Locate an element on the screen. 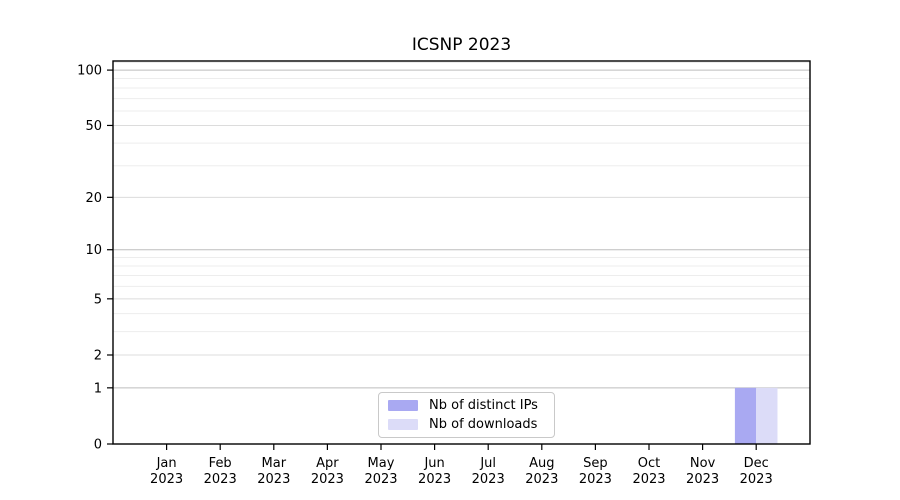  y-tick-label: 20 is located at coordinates (93, 198).